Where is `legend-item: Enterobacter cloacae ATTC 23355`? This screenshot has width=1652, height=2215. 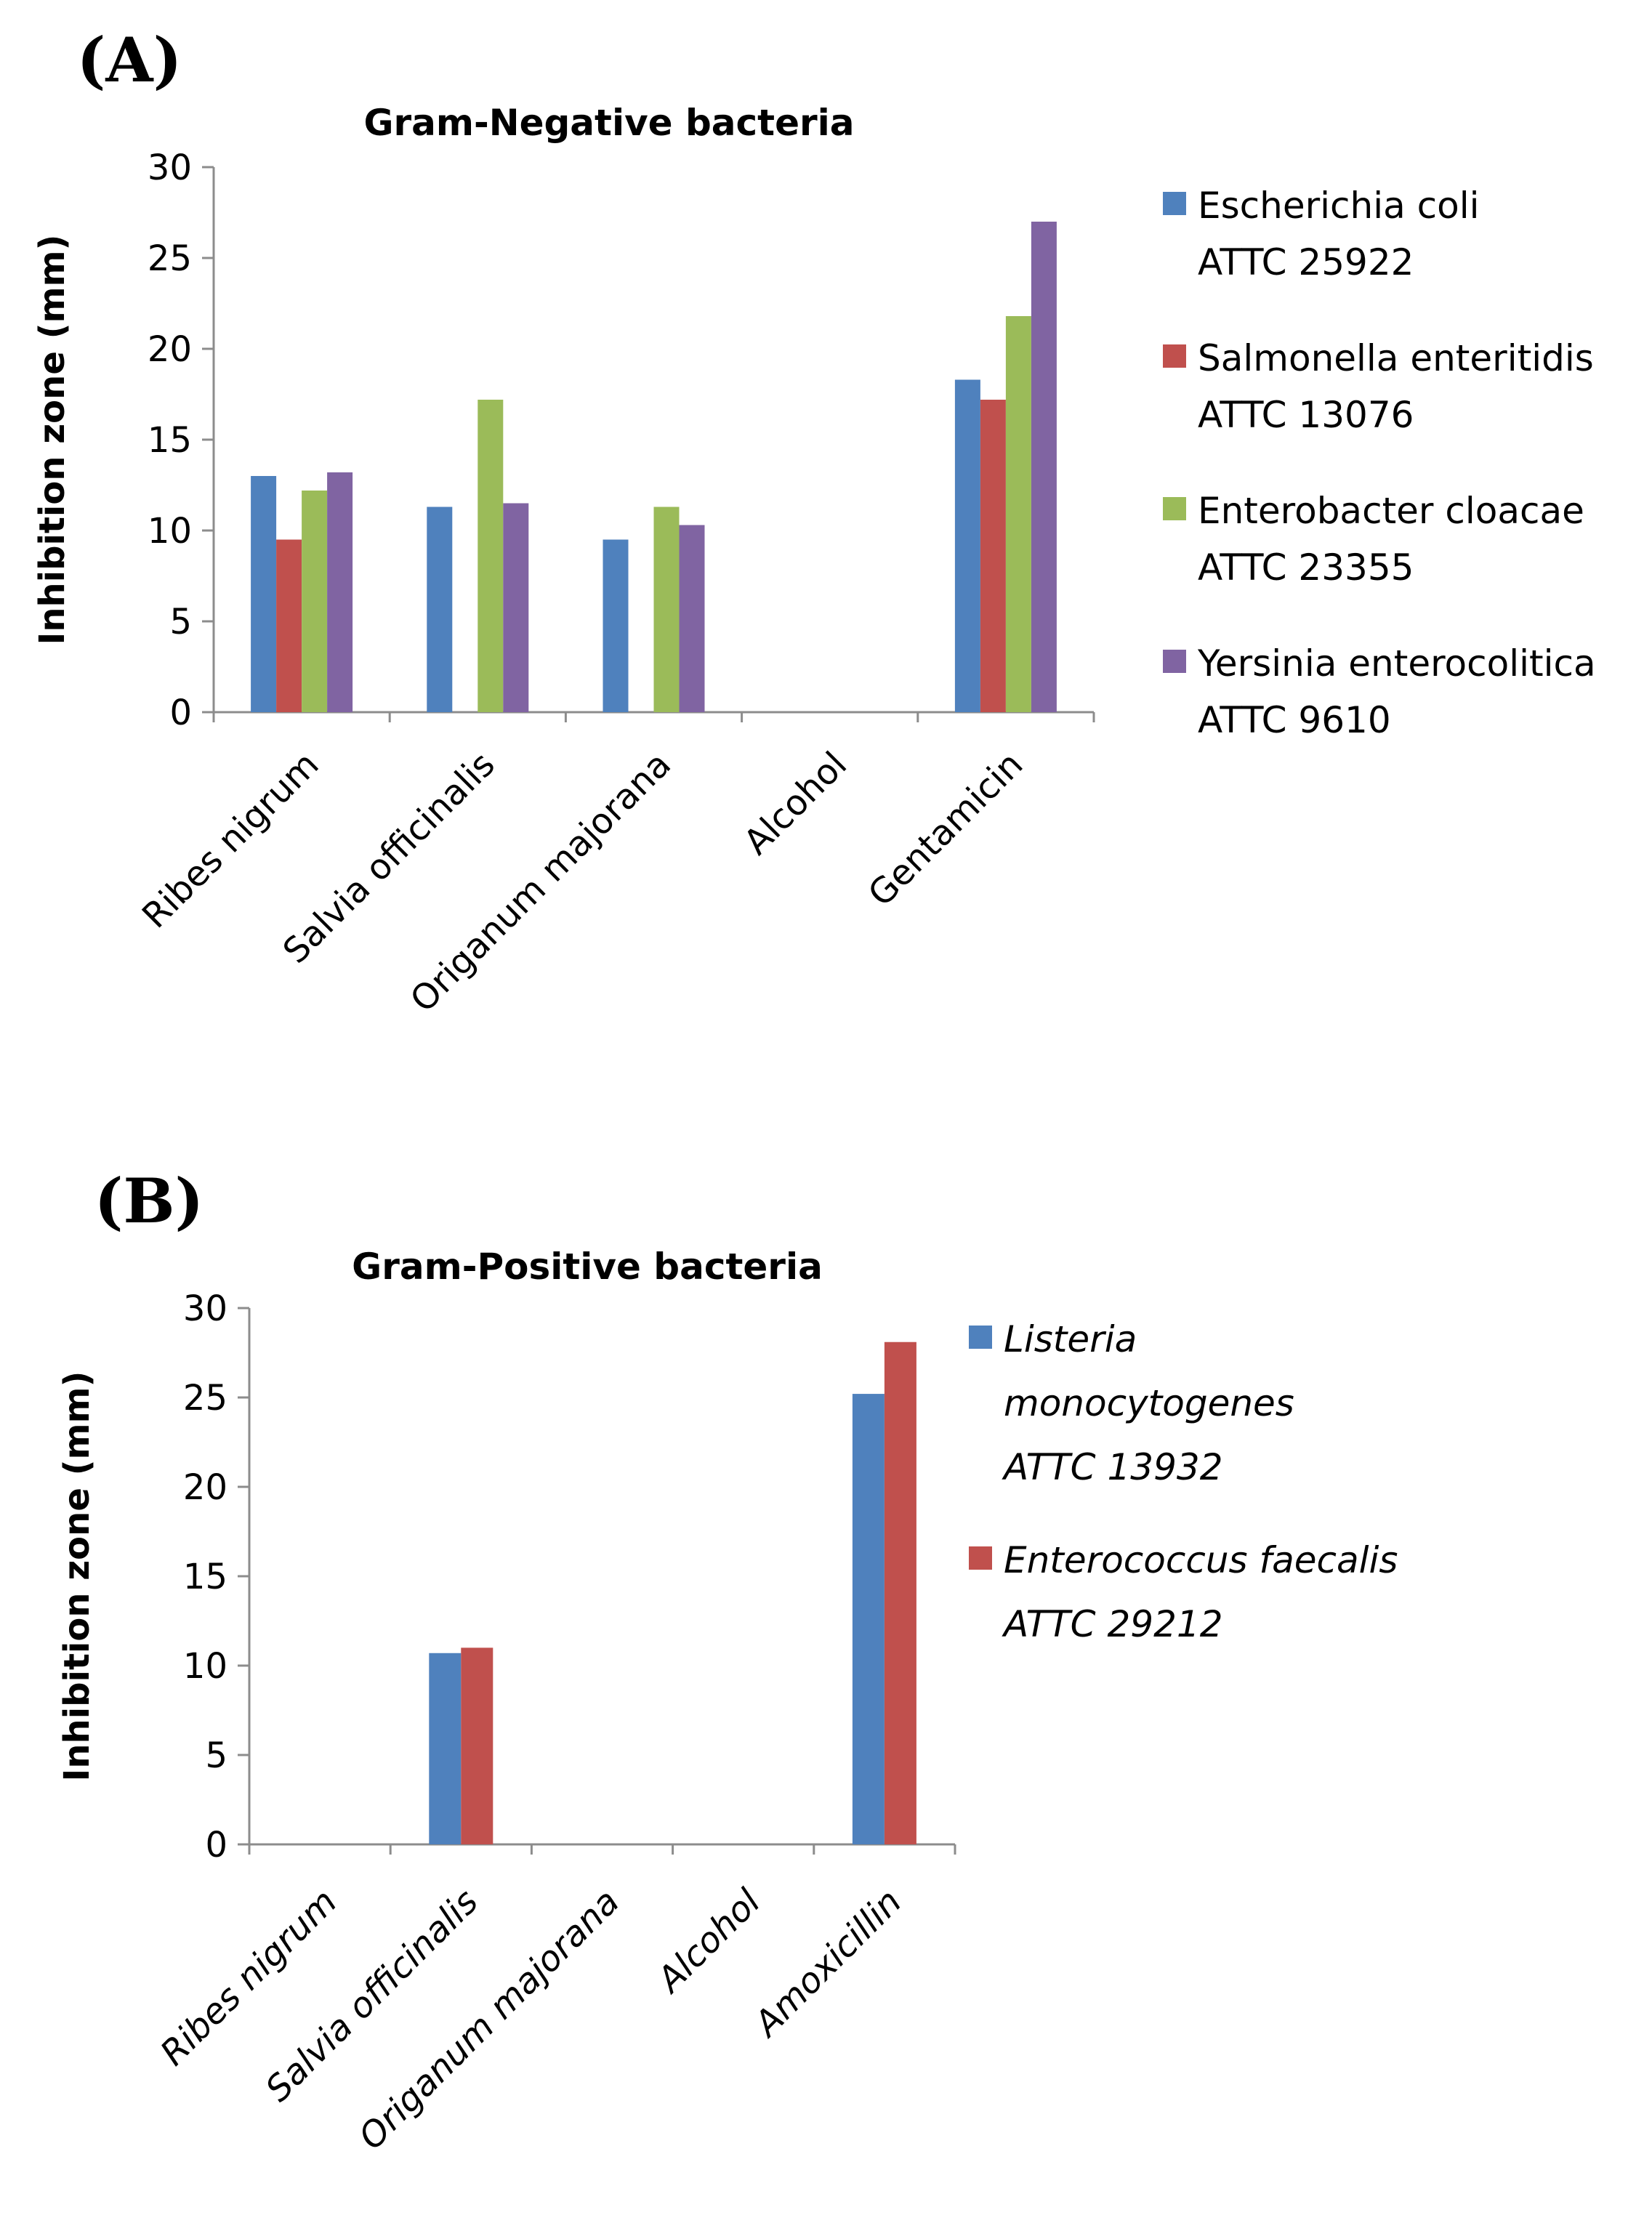 legend-item: Enterobacter cloacae ATTC 23355 is located at coordinates (1373, 539).